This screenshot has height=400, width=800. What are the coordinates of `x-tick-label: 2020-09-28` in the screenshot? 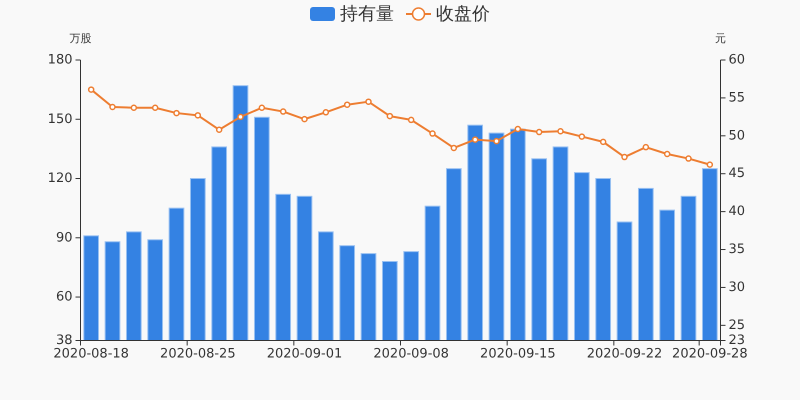 It's located at (710, 354).